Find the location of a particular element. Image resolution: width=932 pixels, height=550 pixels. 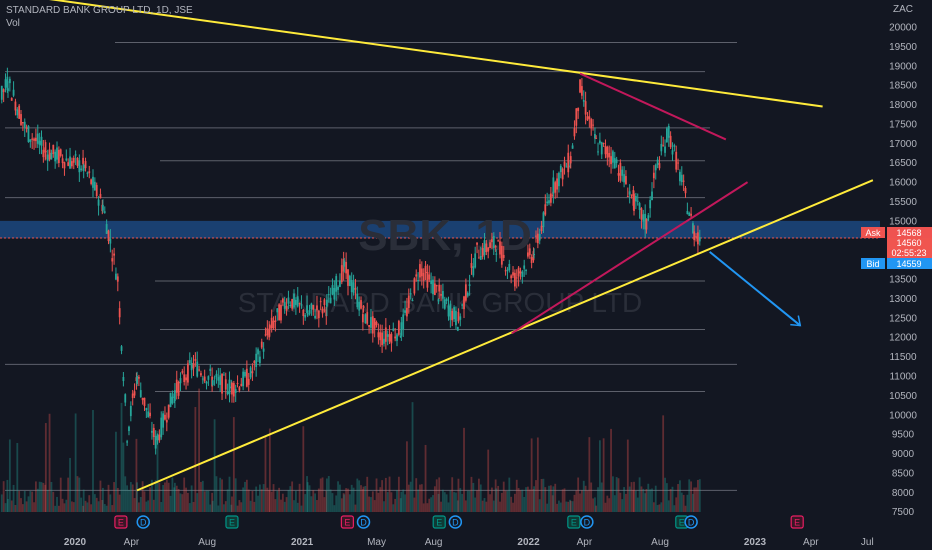

last-price-bg is located at coordinates (909, 248).